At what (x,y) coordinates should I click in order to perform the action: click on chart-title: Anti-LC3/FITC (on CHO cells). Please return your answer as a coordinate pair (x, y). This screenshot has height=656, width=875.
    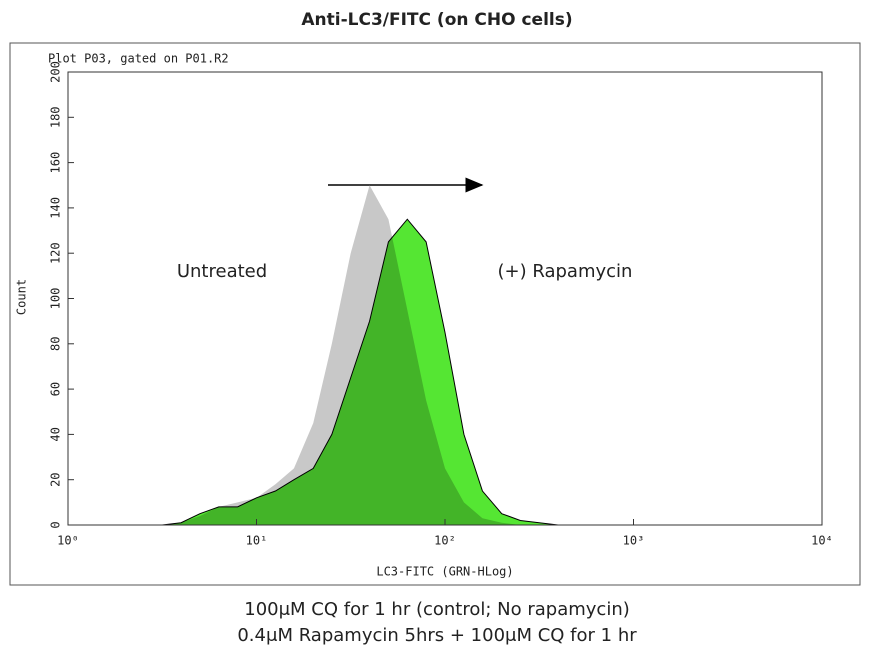
    Looking at the image, I should click on (436, 20).